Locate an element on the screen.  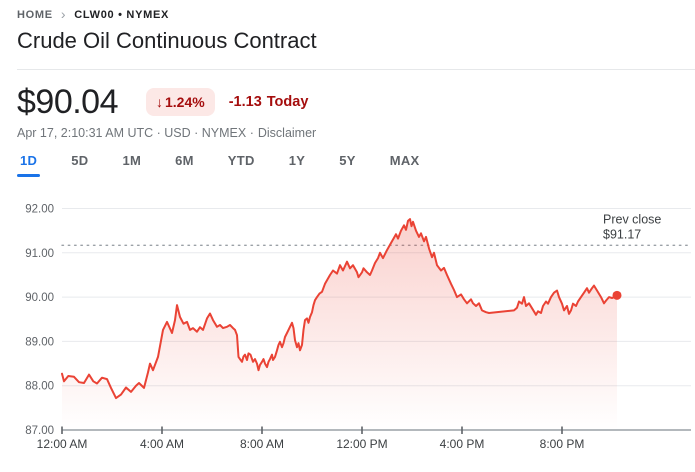
page-title: Crude Oil Continuous Contract is located at coordinates (167, 40).